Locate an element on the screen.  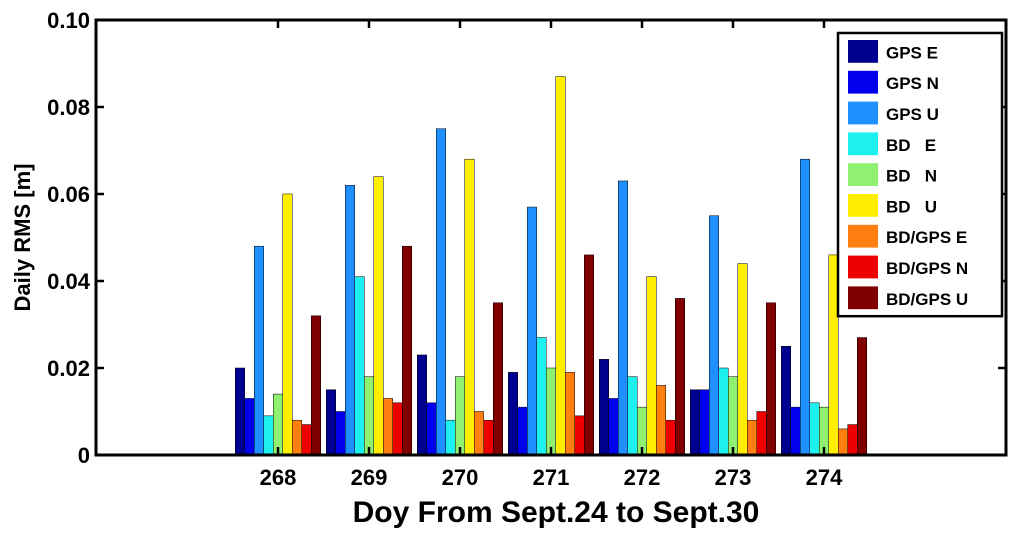
legend-label: GPS U is located at coordinates (912, 114).